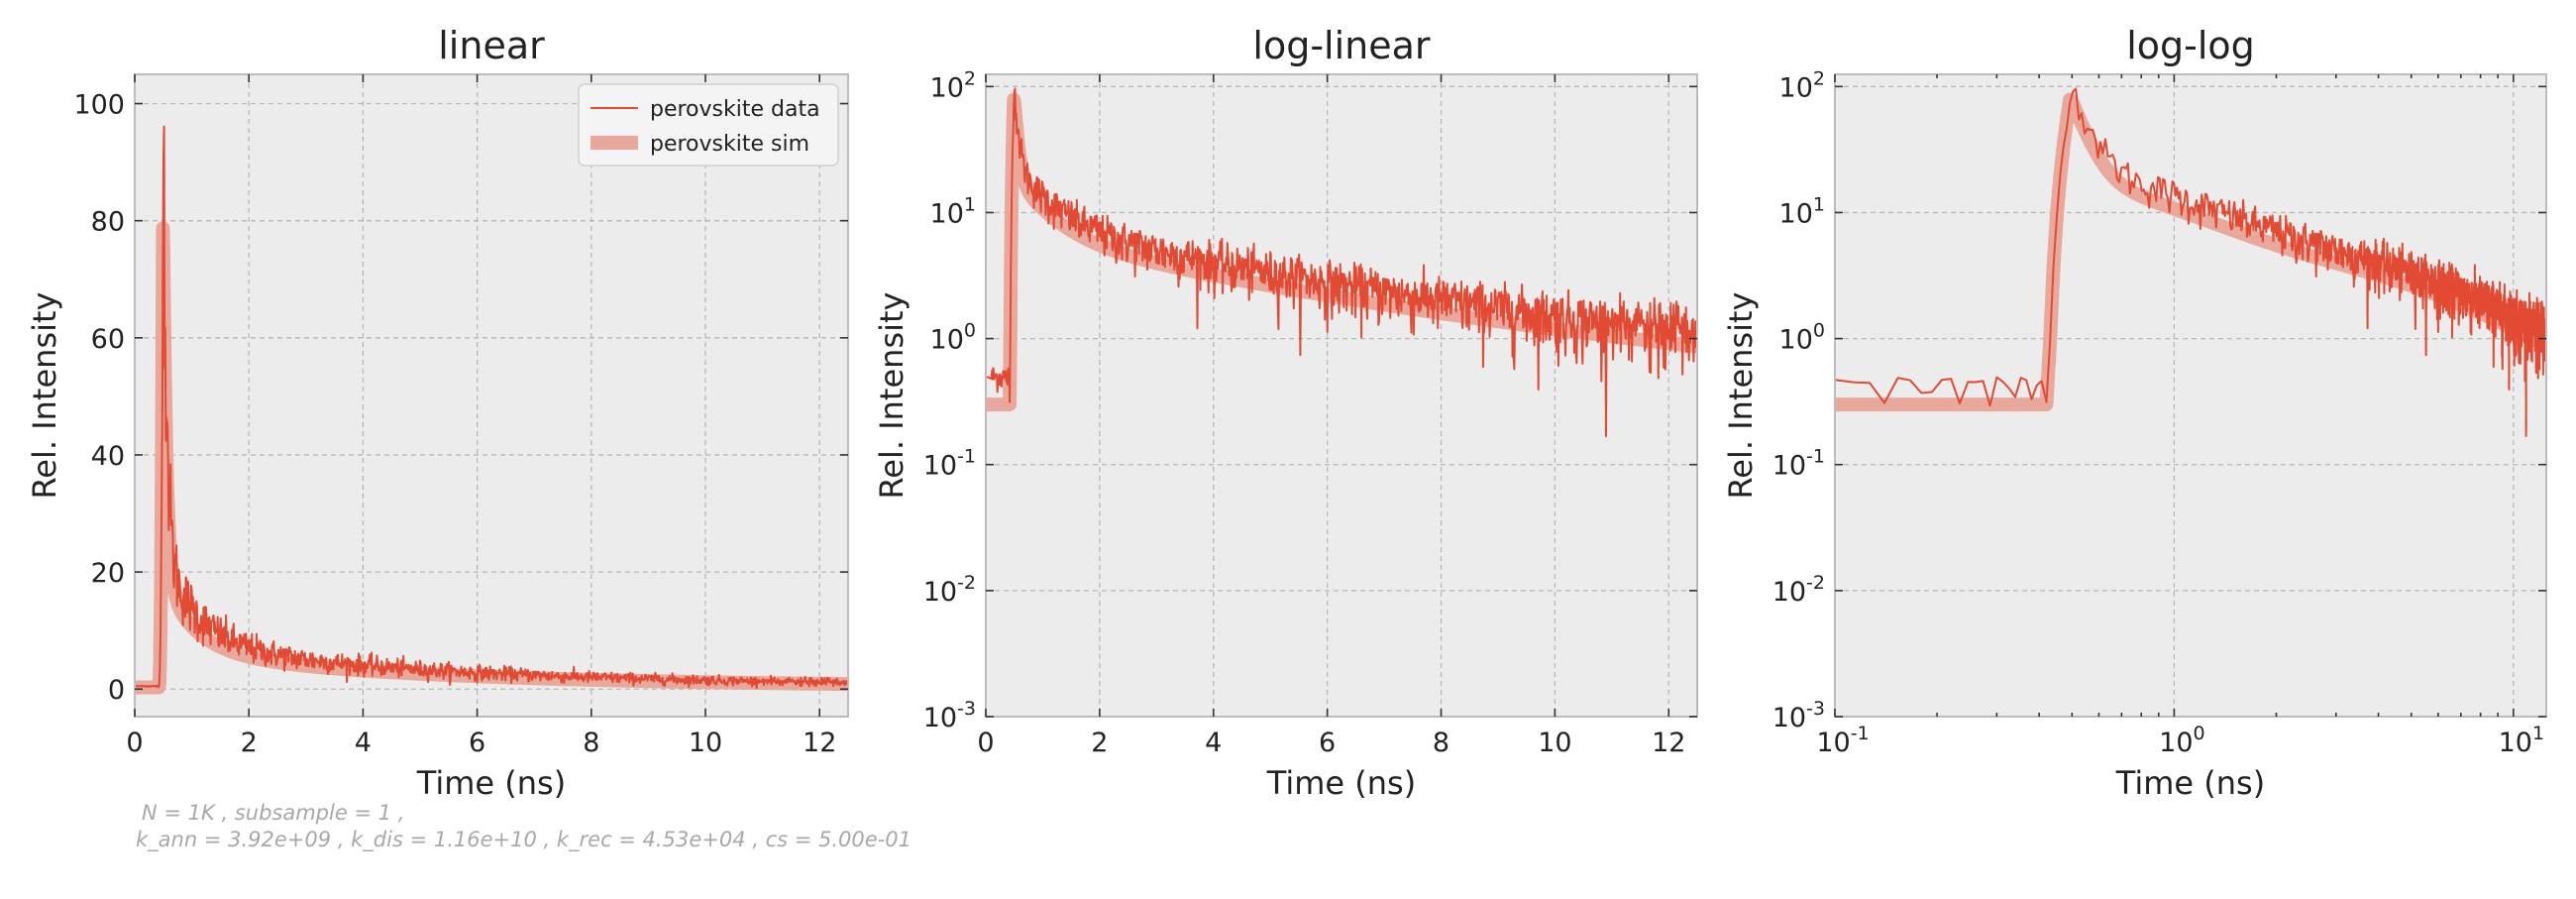 Image resolution: width=2576 pixels, height=899 pixels. I want to click on panel-title: log-log, so click(2190, 45).